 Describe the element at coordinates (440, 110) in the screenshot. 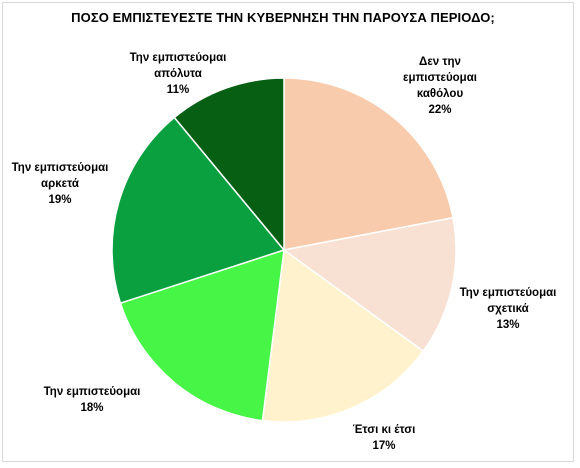

I see `slice-percent: 22%` at that location.